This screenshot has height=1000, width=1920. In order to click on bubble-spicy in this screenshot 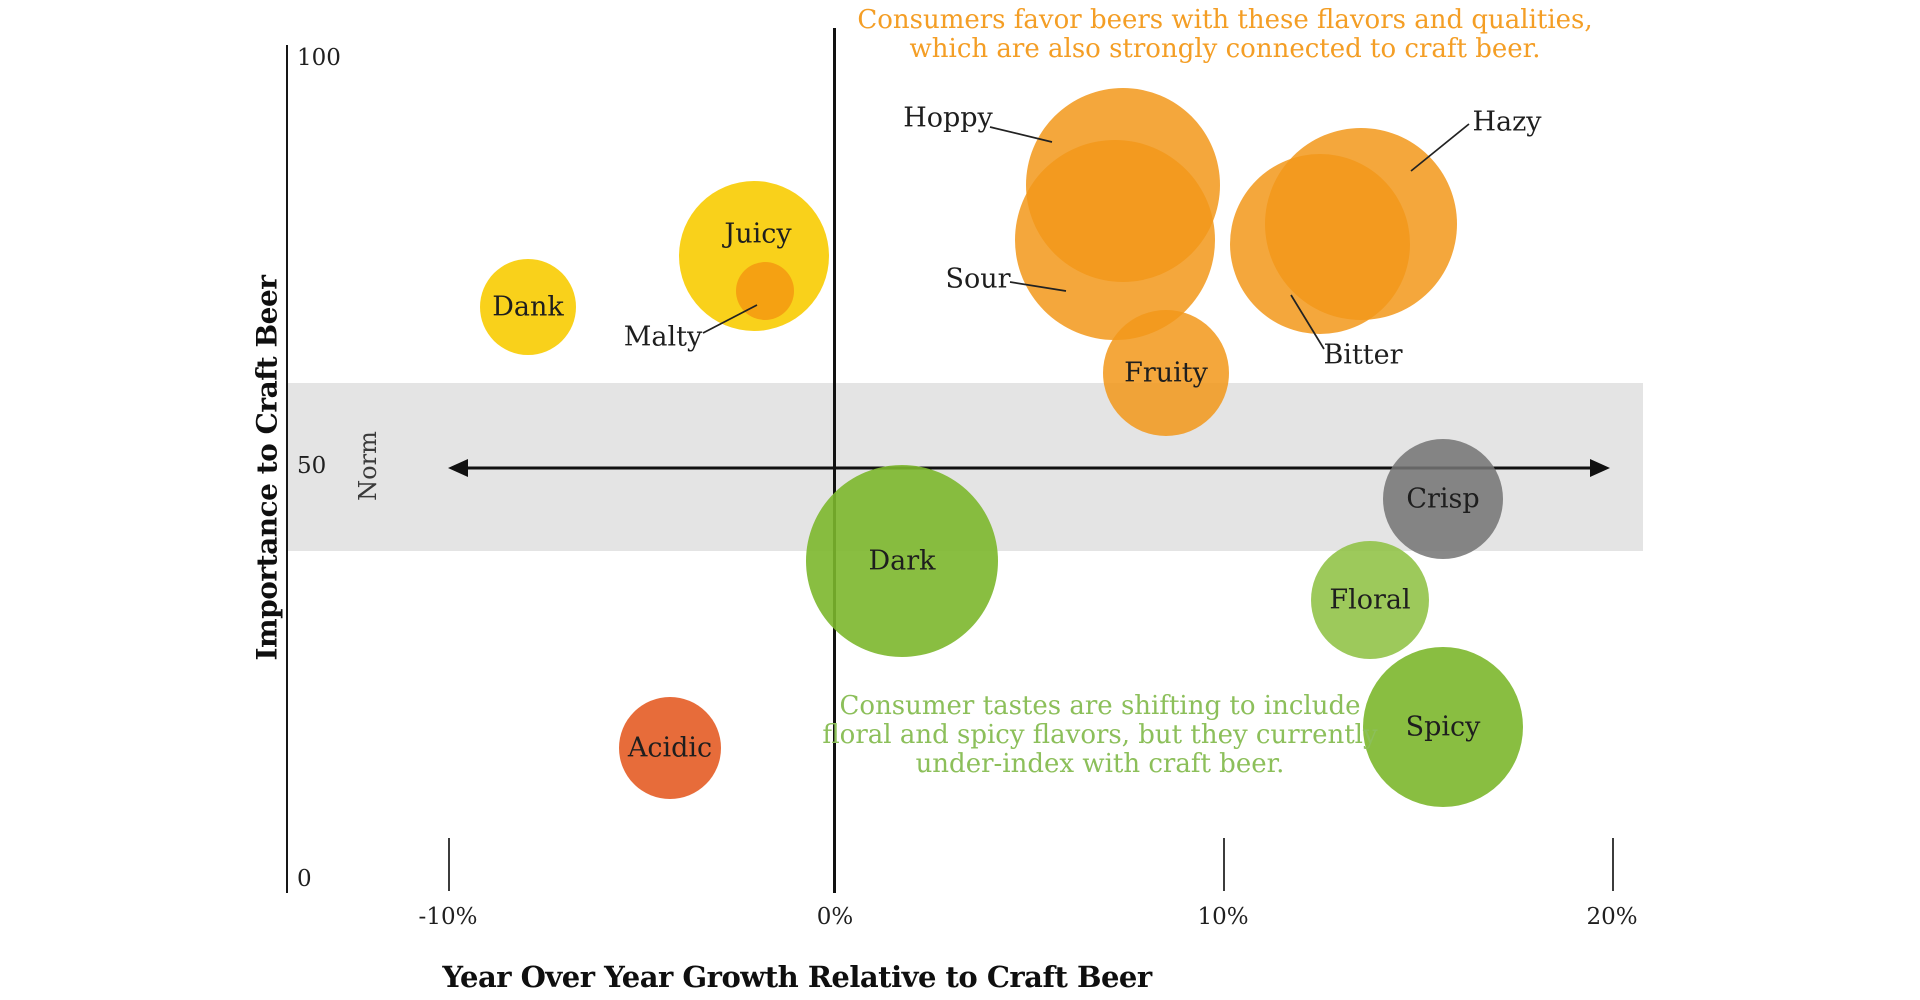, I will do `click(1443, 727)`.